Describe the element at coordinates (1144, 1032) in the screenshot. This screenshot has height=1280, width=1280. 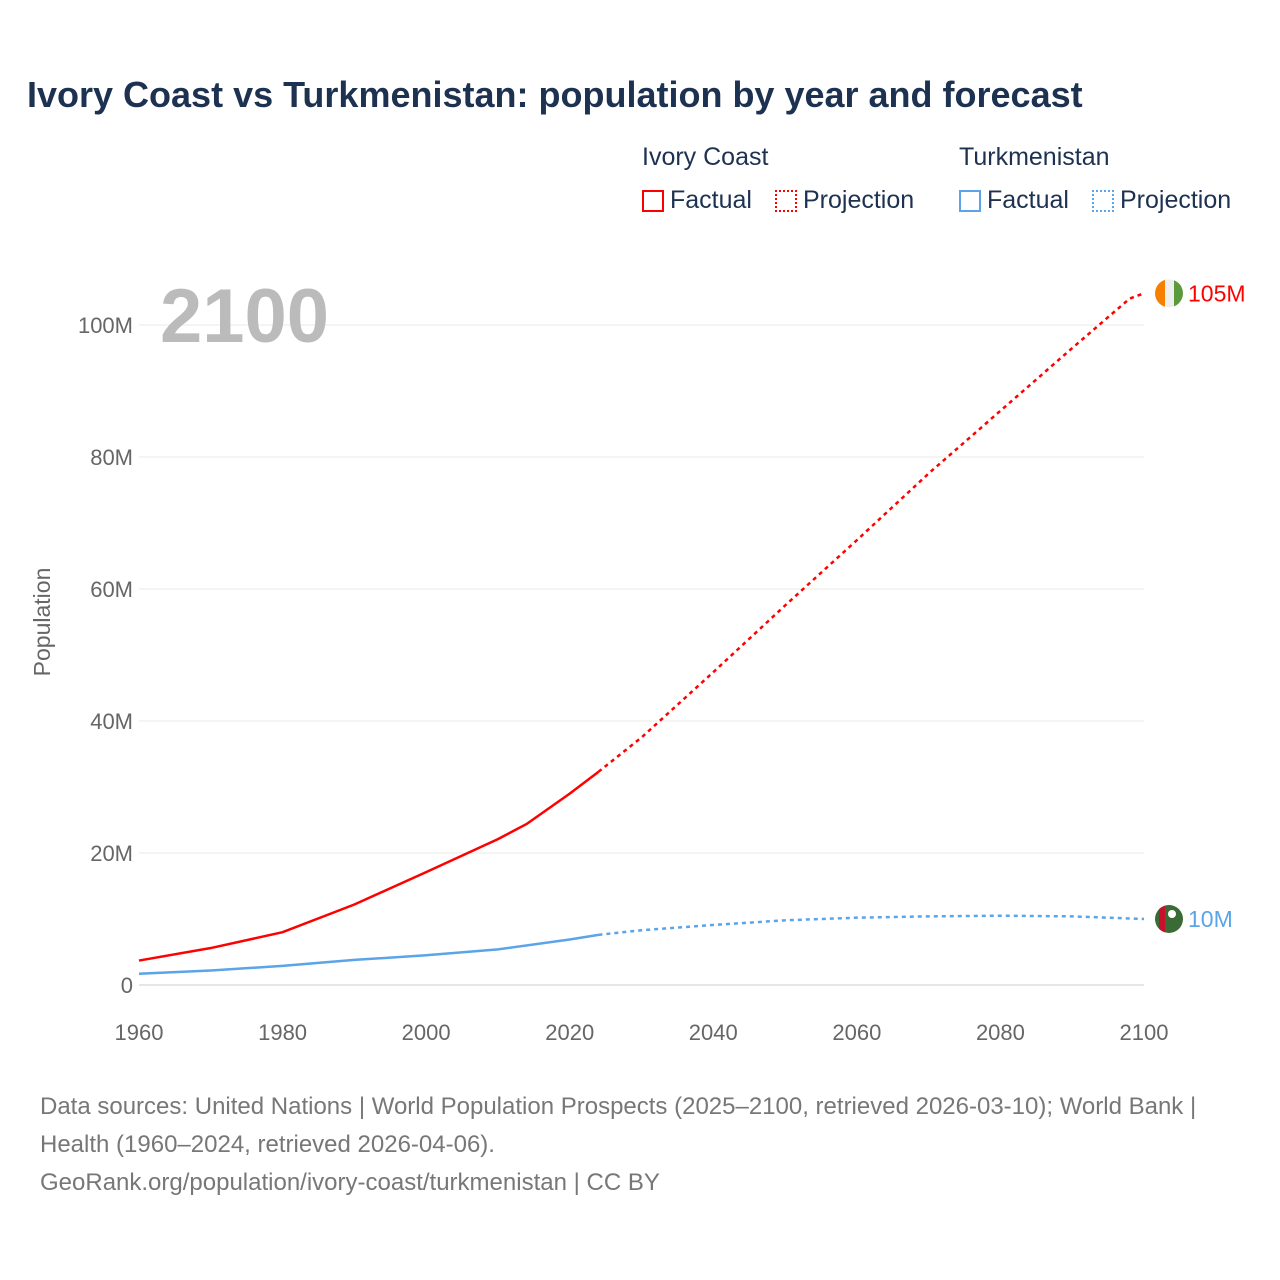
I see `x-tick-label: 2100` at that location.